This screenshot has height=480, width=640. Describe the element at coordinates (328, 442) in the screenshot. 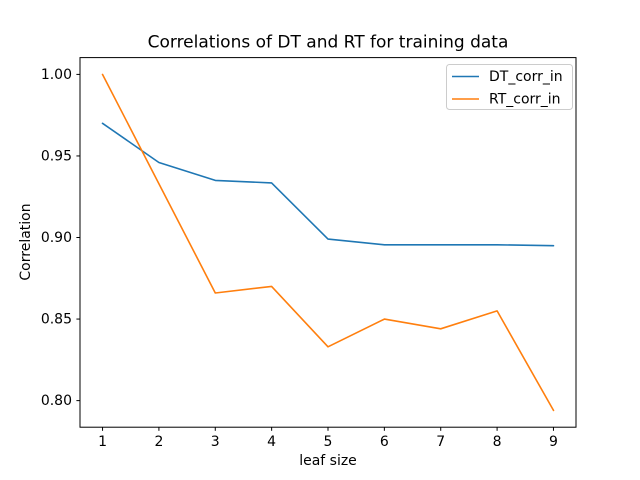

I see `x-tick-label: 5` at that location.